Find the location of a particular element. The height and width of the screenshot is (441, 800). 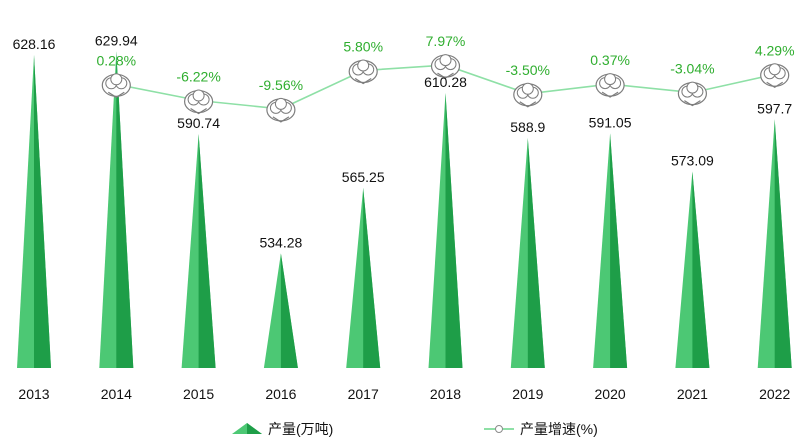

growth-value-label-2015: -6.22% is located at coordinates (198, 77).